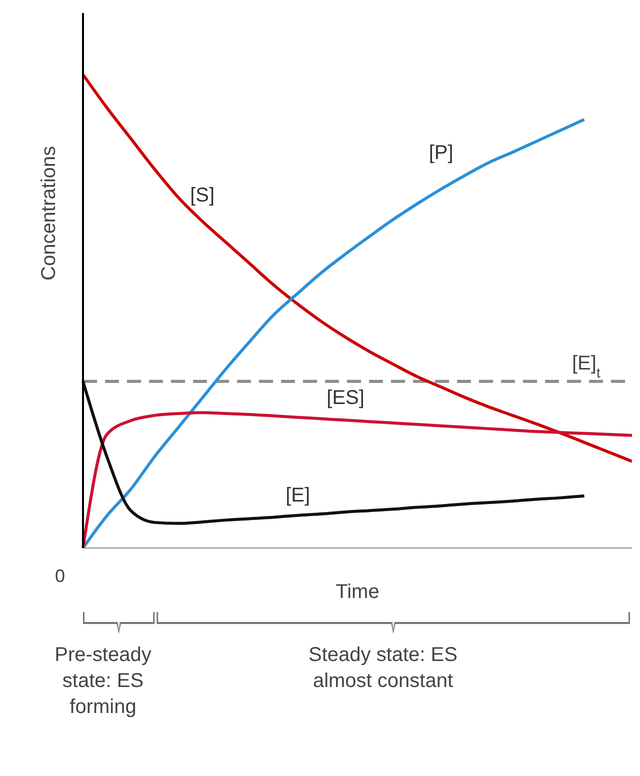  I want to click on series-label: [P], so click(441, 153).